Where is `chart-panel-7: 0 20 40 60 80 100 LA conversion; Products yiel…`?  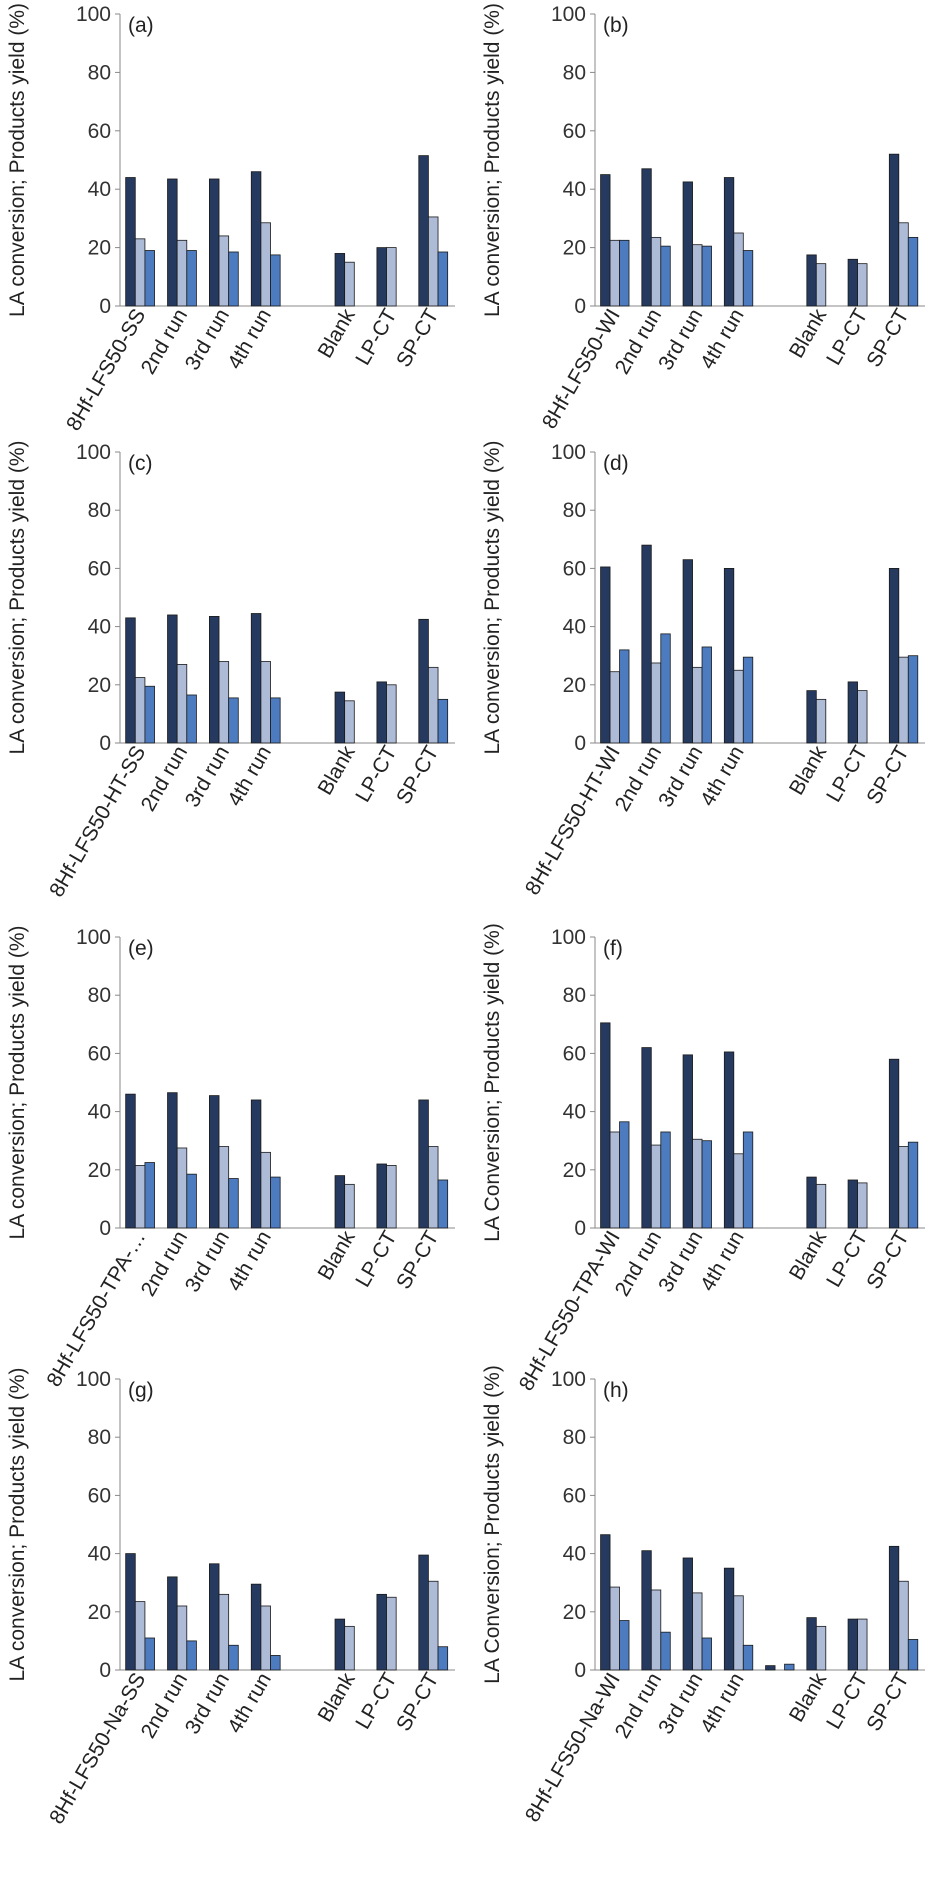 chart-panel-7: 0 20 40 60 80 100 LA conversion; Products yiel… is located at coordinates (230, 1598).